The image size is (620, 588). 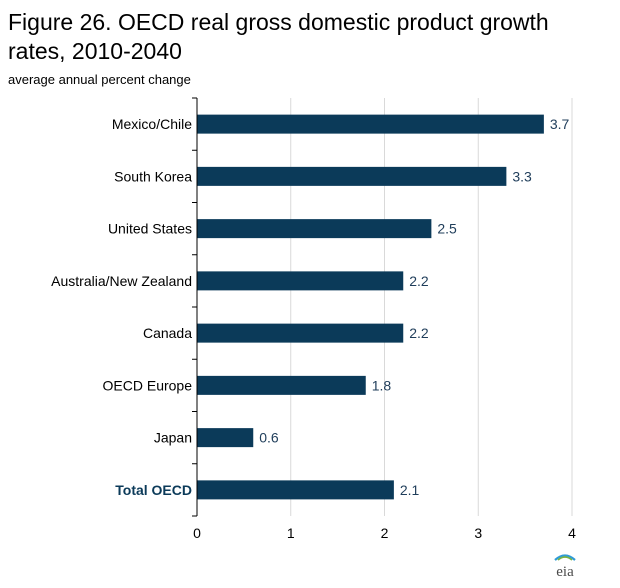 What do you see at coordinates (572, 533) in the screenshot?
I see `x-tick-label: 4` at bounding box center [572, 533].